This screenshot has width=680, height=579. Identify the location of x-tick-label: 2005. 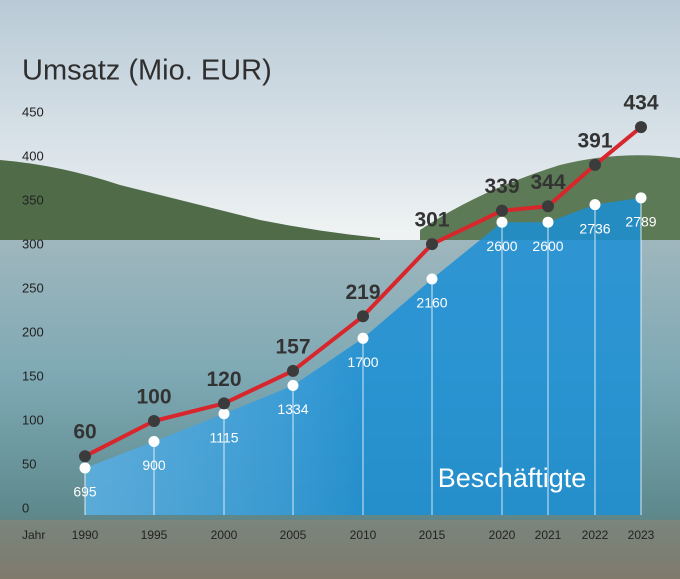
(293, 535).